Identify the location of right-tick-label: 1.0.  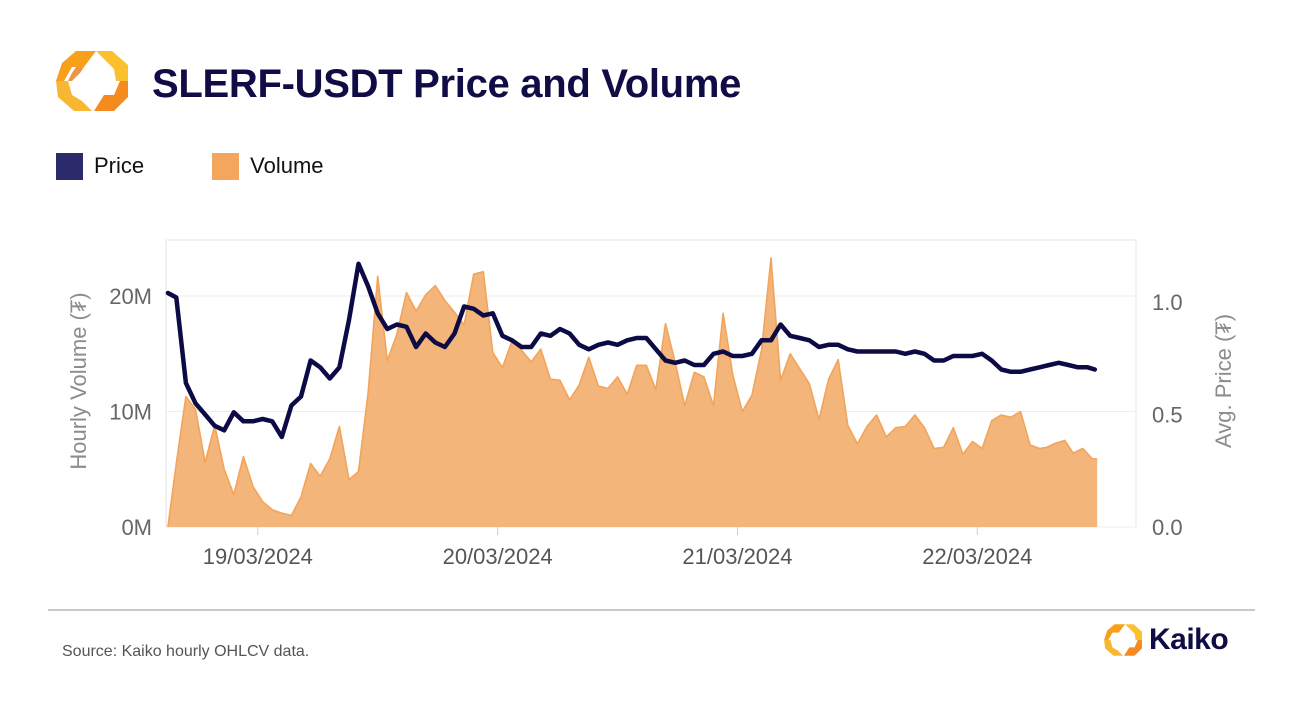
(1167, 302).